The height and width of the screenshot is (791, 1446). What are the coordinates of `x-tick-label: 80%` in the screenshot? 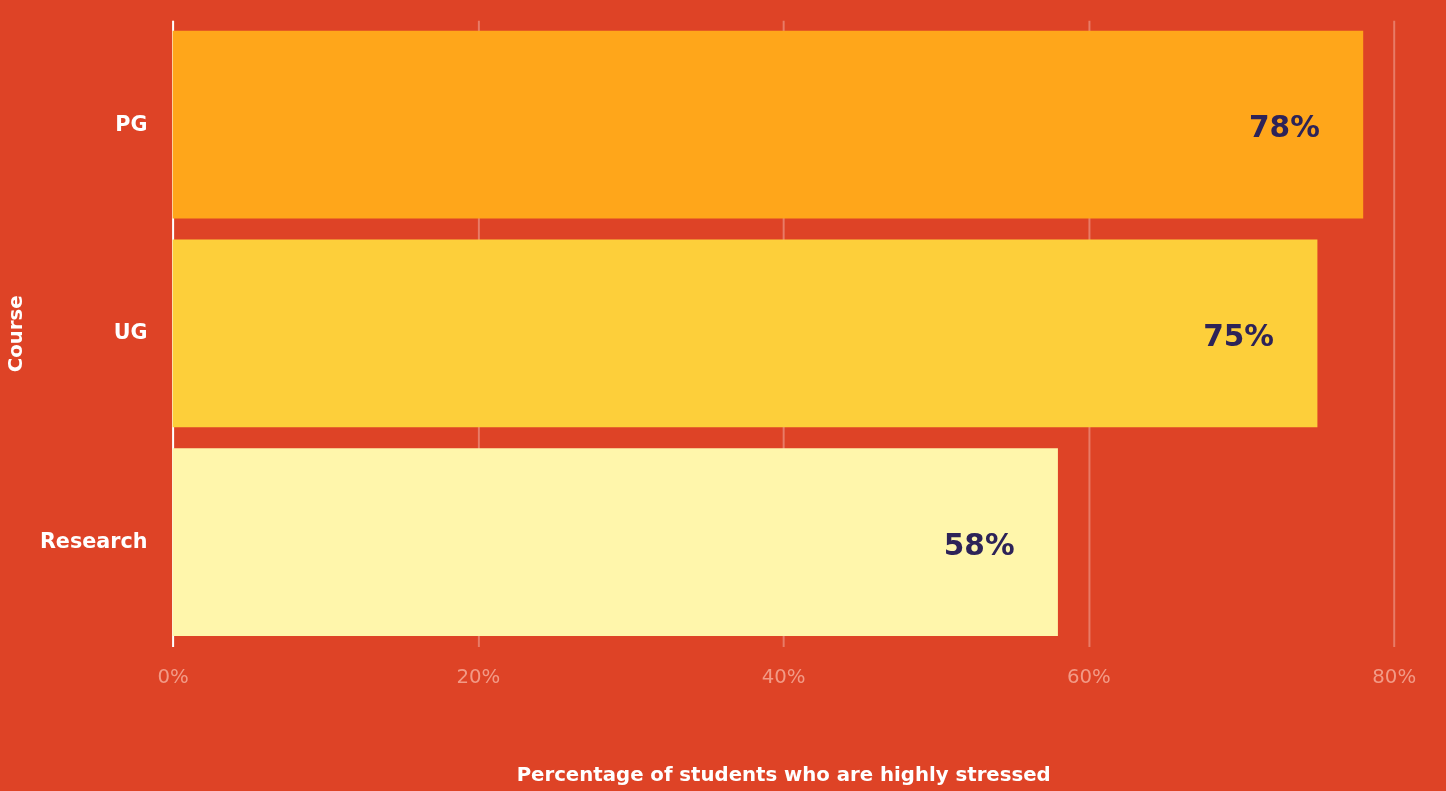 It's located at (1394, 676).